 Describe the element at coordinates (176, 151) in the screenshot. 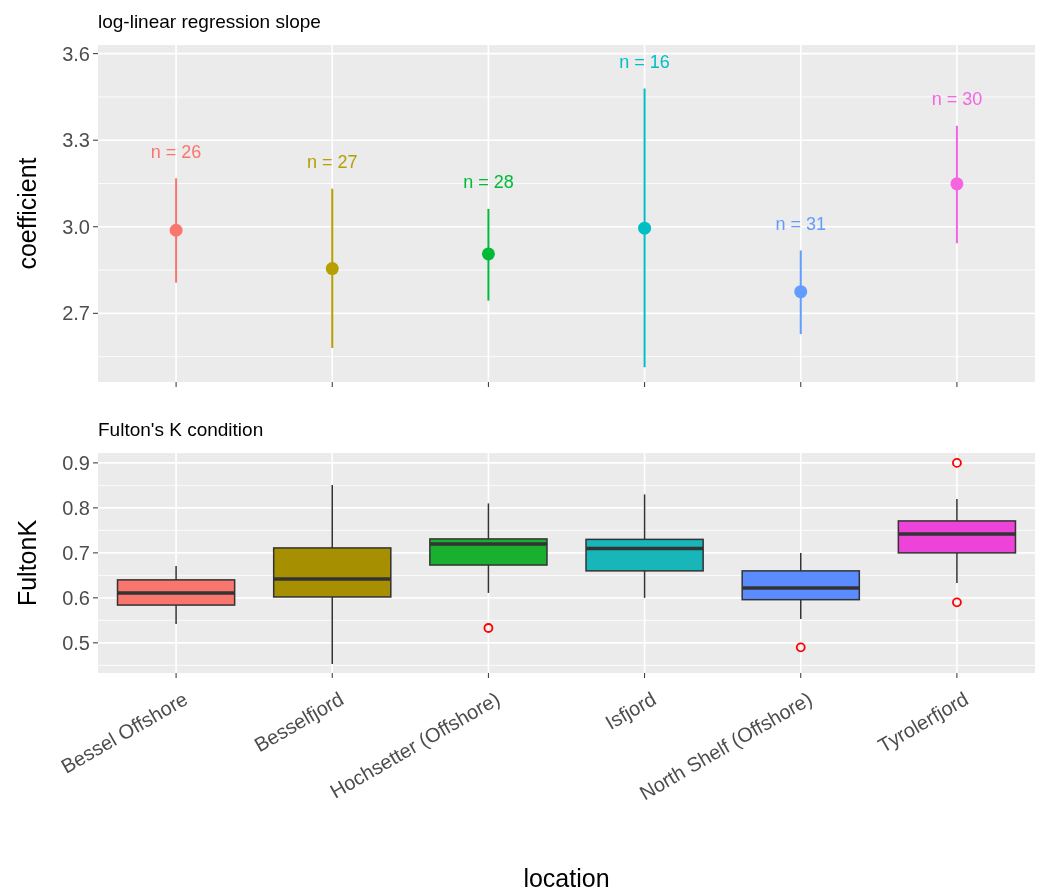

I see `annotation: n = 26` at that location.